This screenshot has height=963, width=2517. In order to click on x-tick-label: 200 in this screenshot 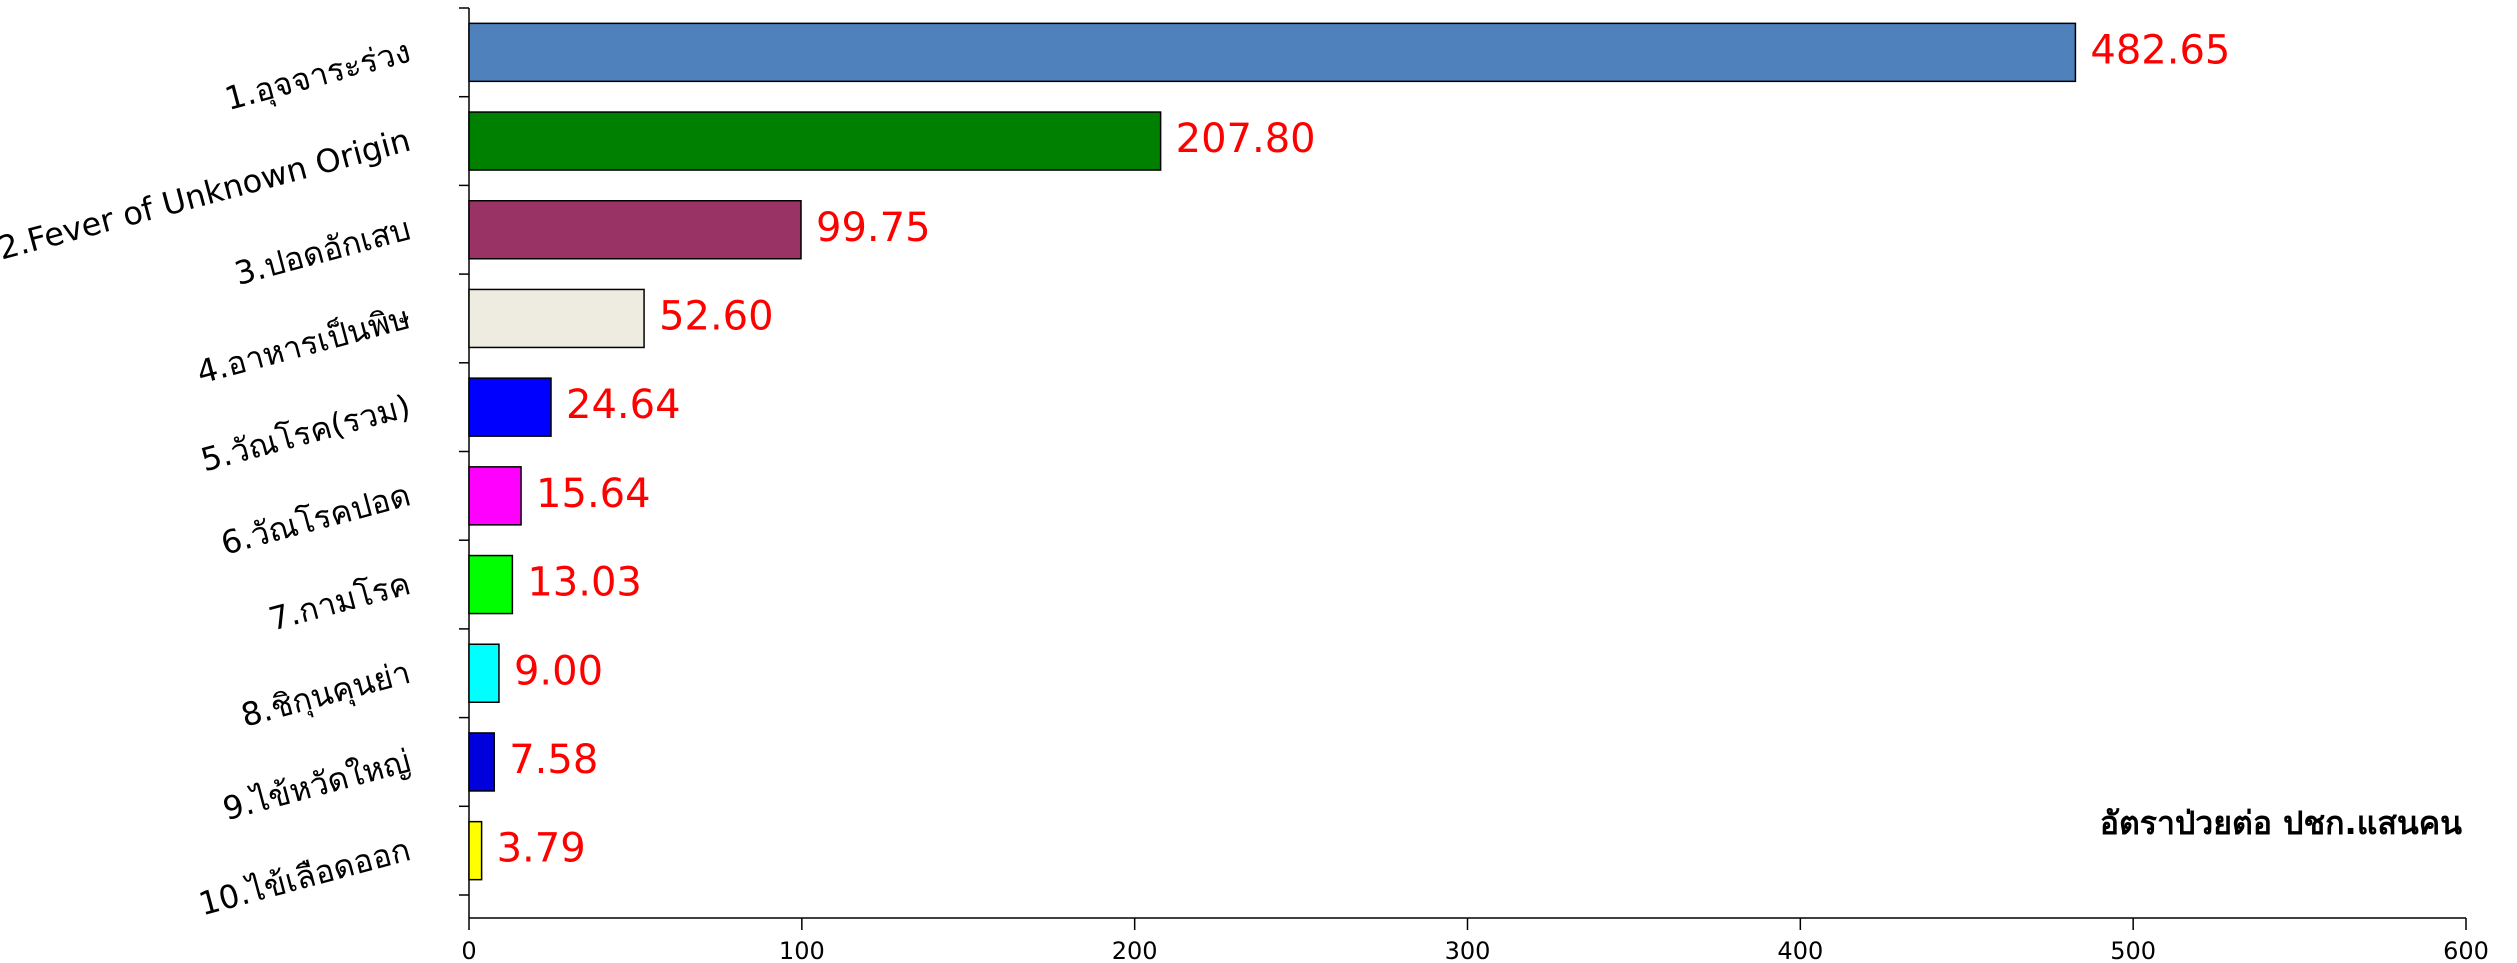, I will do `click(1135, 950)`.